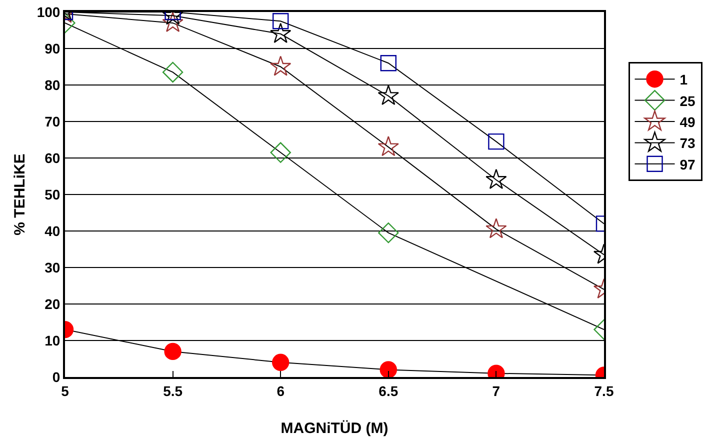  I want to click on legend-label: 1, so click(684, 80).